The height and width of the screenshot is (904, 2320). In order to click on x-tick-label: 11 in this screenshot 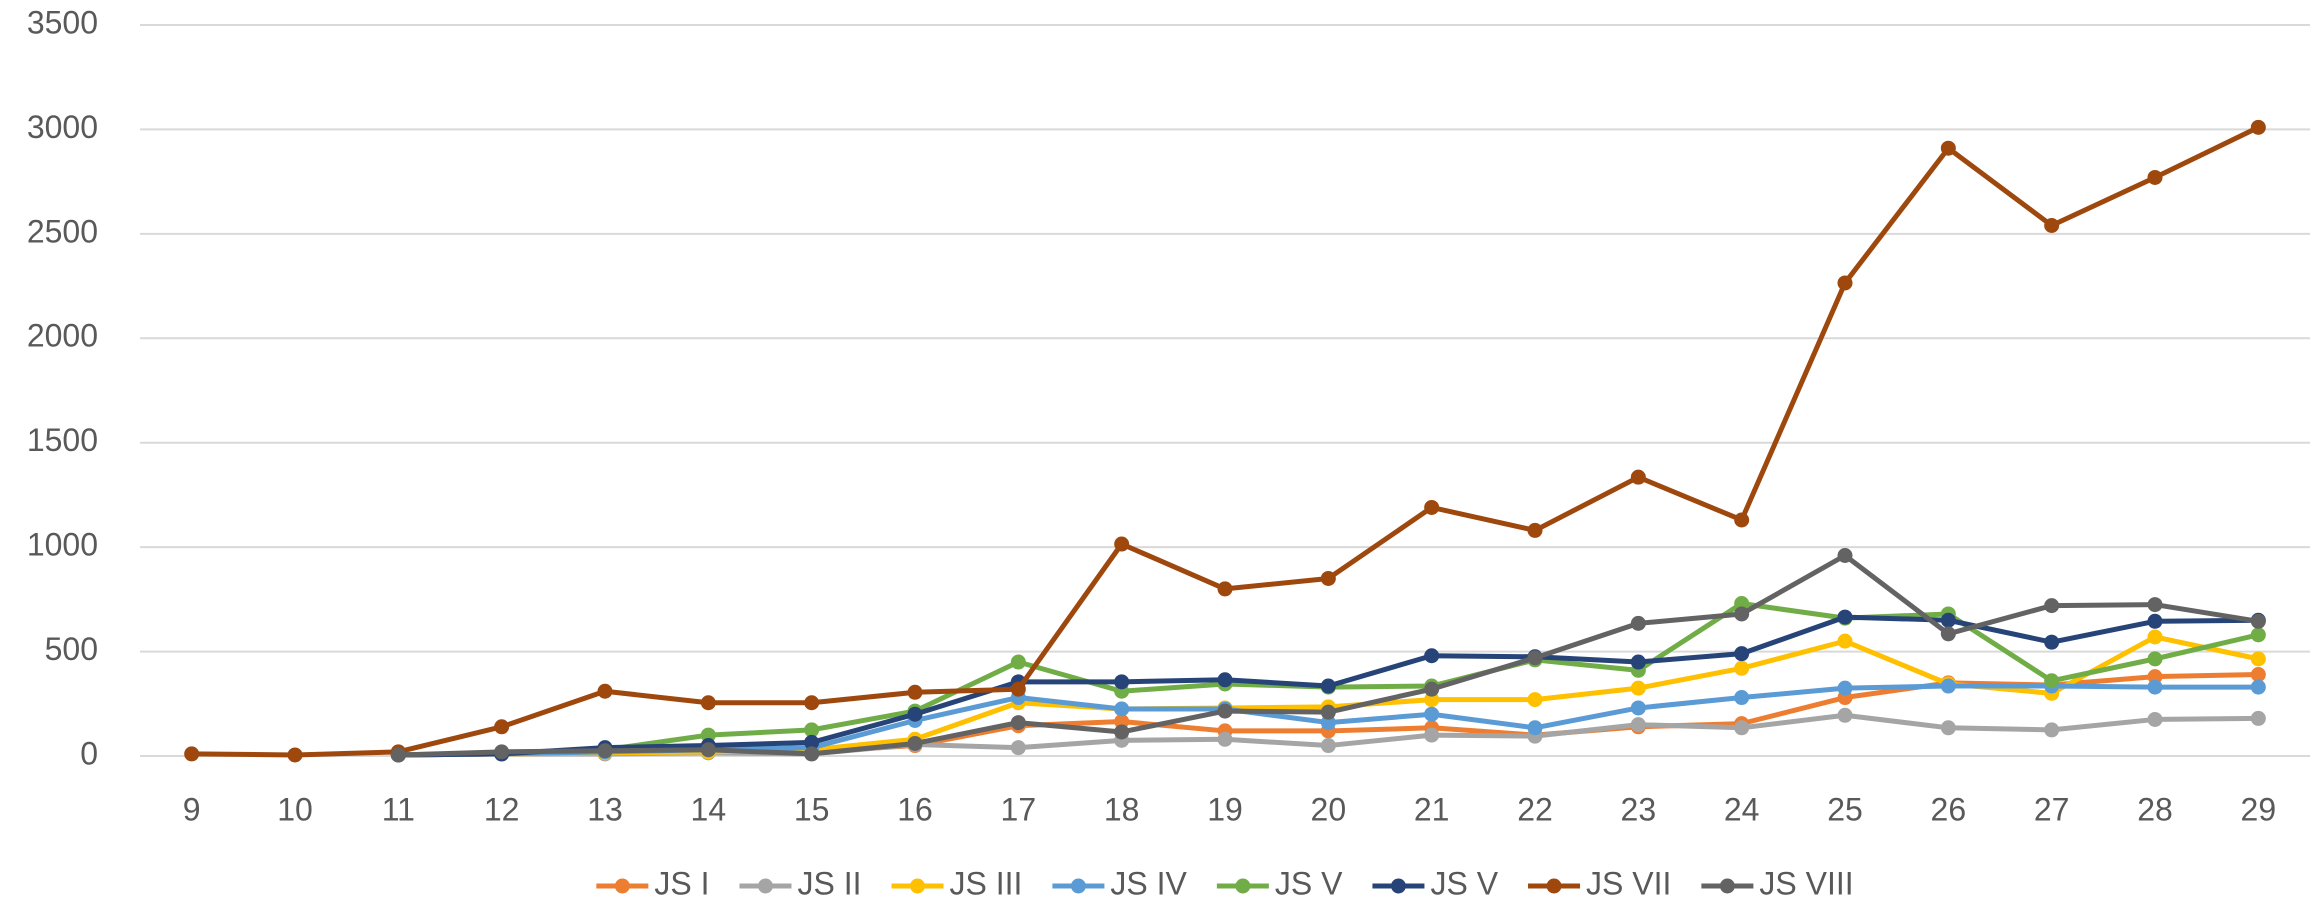, I will do `click(398, 809)`.